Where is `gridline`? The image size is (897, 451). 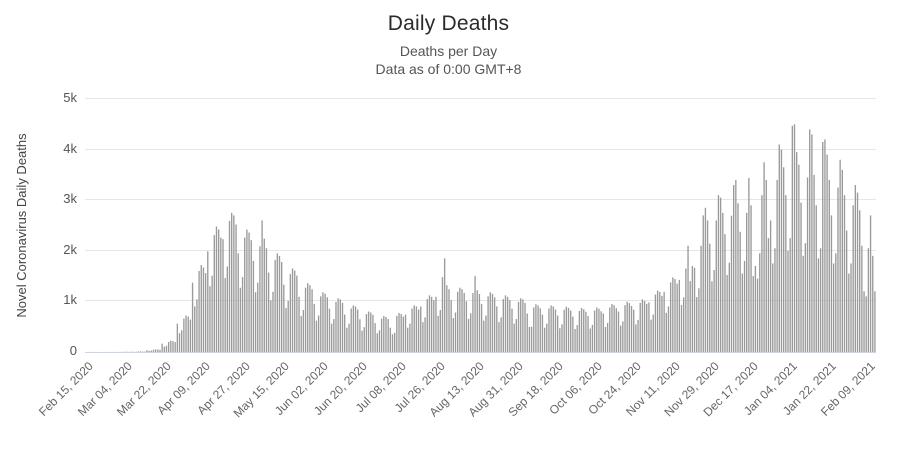 gridline is located at coordinates (480, 149).